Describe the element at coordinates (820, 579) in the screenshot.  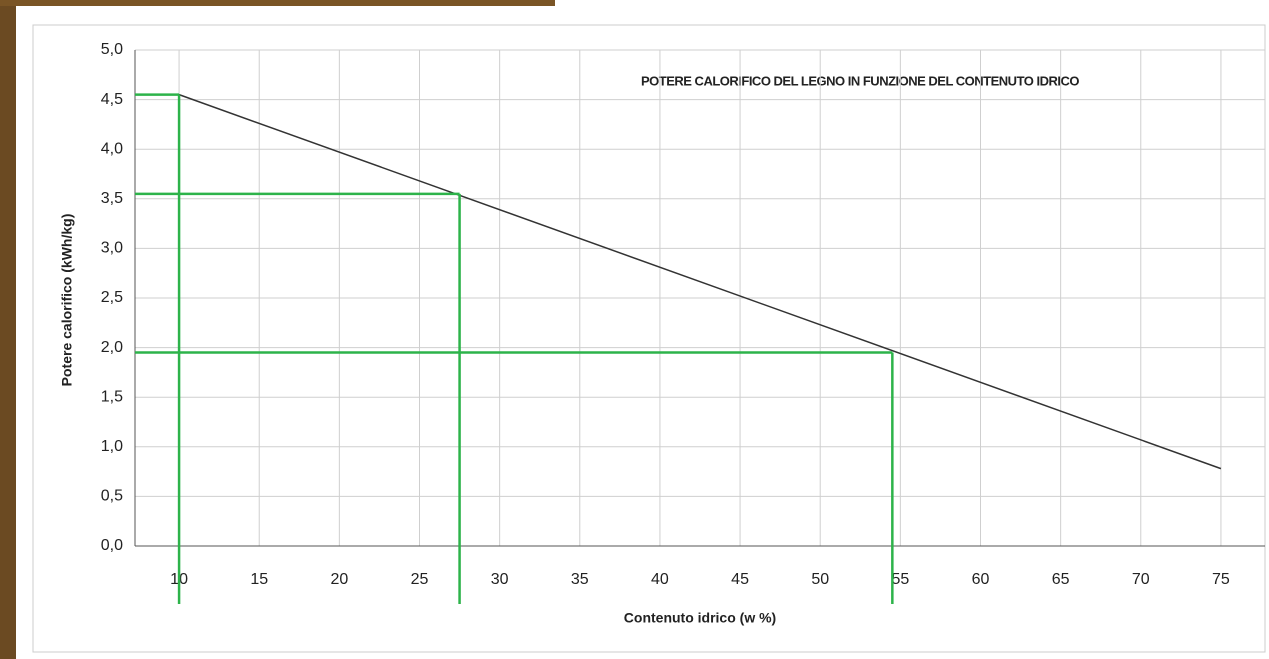
I see `x-tick-label: 50` at that location.